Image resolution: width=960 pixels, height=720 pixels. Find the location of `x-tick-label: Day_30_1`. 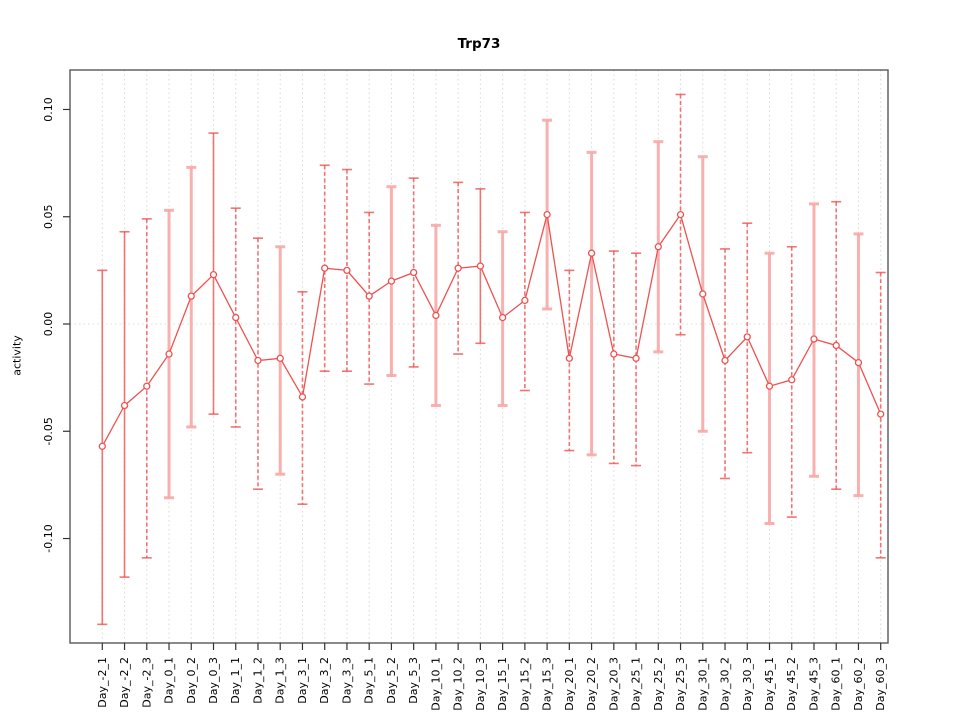

x-tick-label: Day_30_1 is located at coordinates (702, 684).